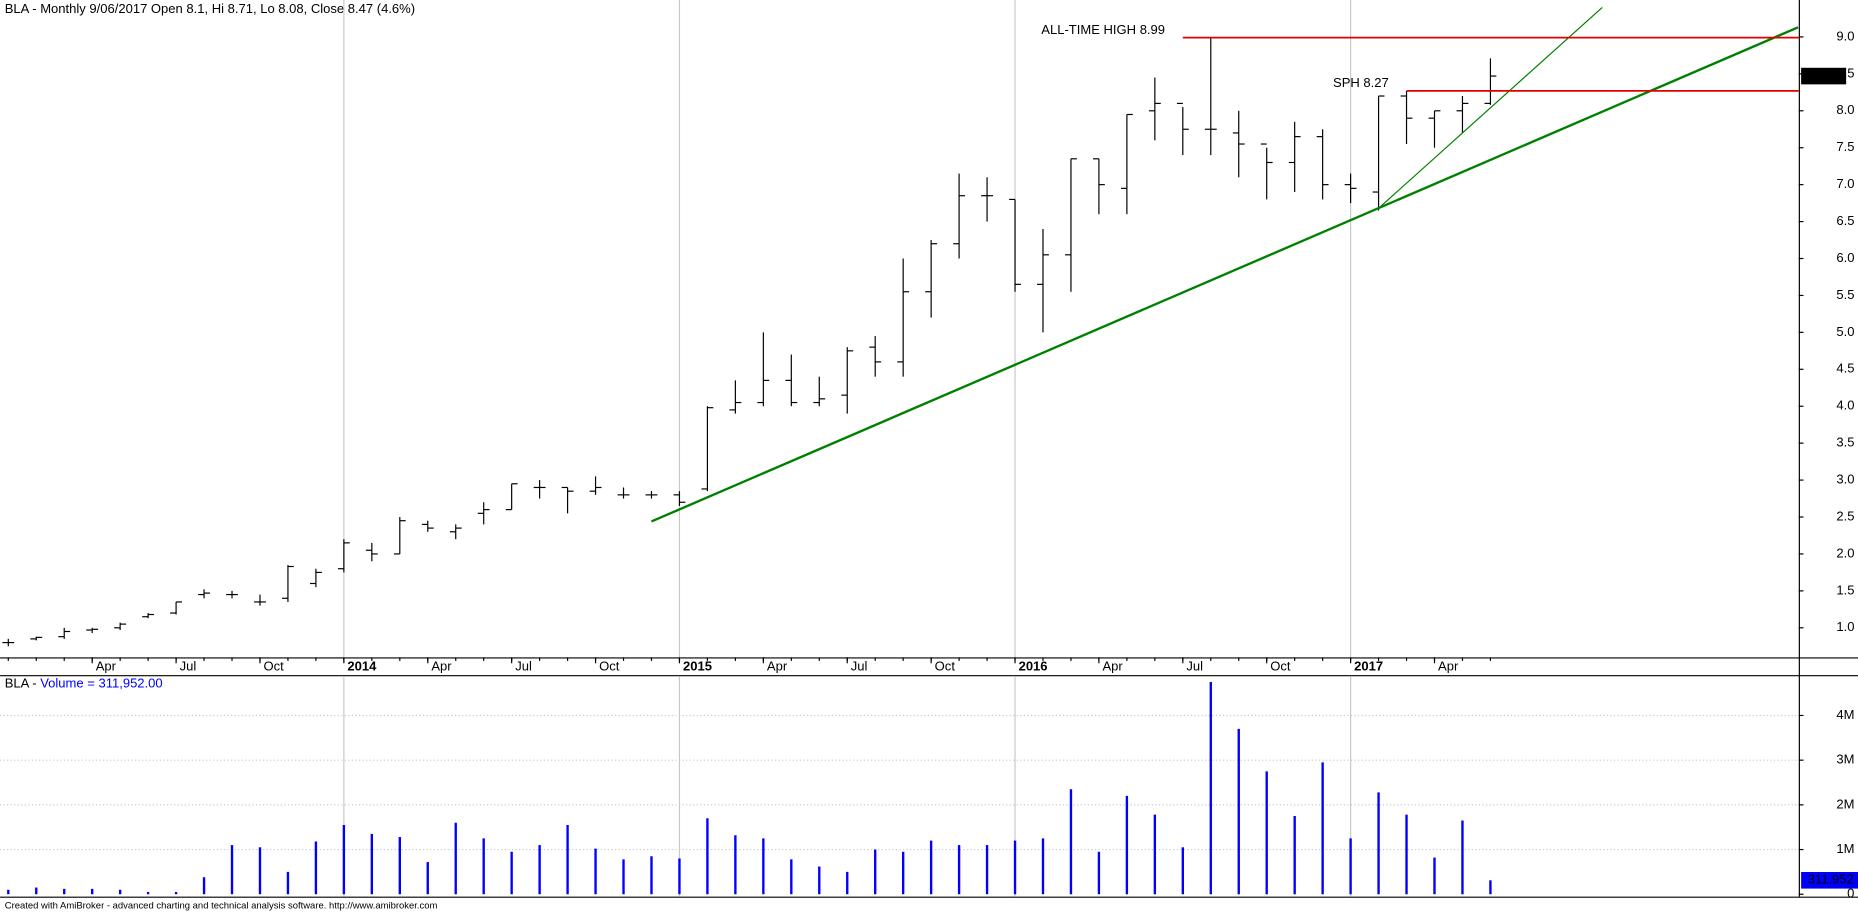 The image size is (1858, 912). What do you see at coordinates (1845, 848) in the screenshot?
I see `y-tick-label: 1M` at bounding box center [1845, 848].